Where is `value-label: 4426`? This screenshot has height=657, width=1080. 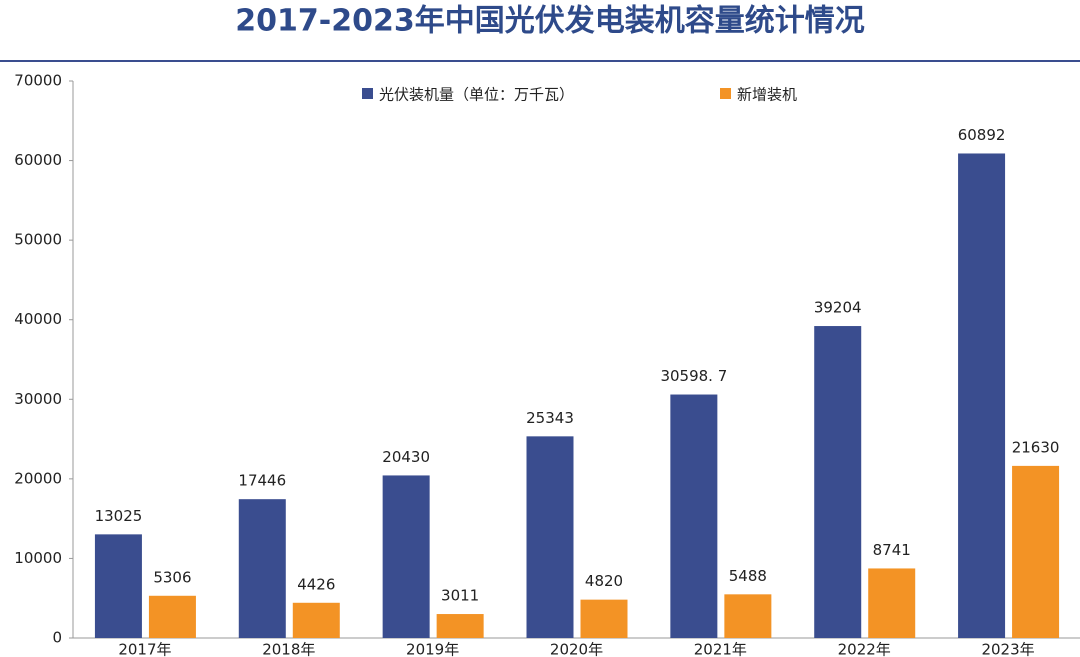
value-label: 4426 is located at coordinates (316, 584).